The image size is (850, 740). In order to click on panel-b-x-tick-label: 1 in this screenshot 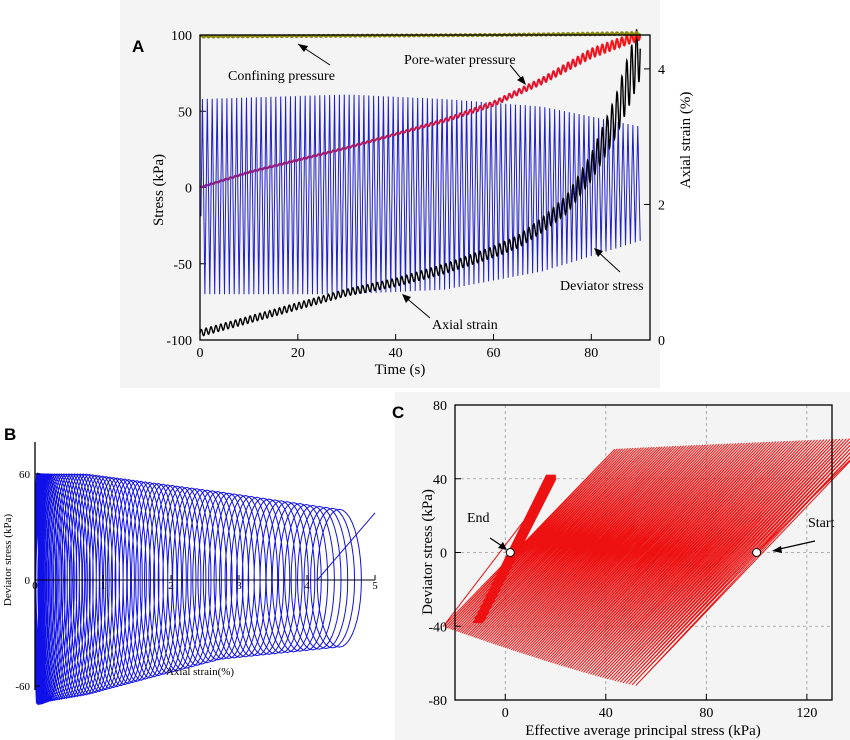, I will do `click(103, 586)`.